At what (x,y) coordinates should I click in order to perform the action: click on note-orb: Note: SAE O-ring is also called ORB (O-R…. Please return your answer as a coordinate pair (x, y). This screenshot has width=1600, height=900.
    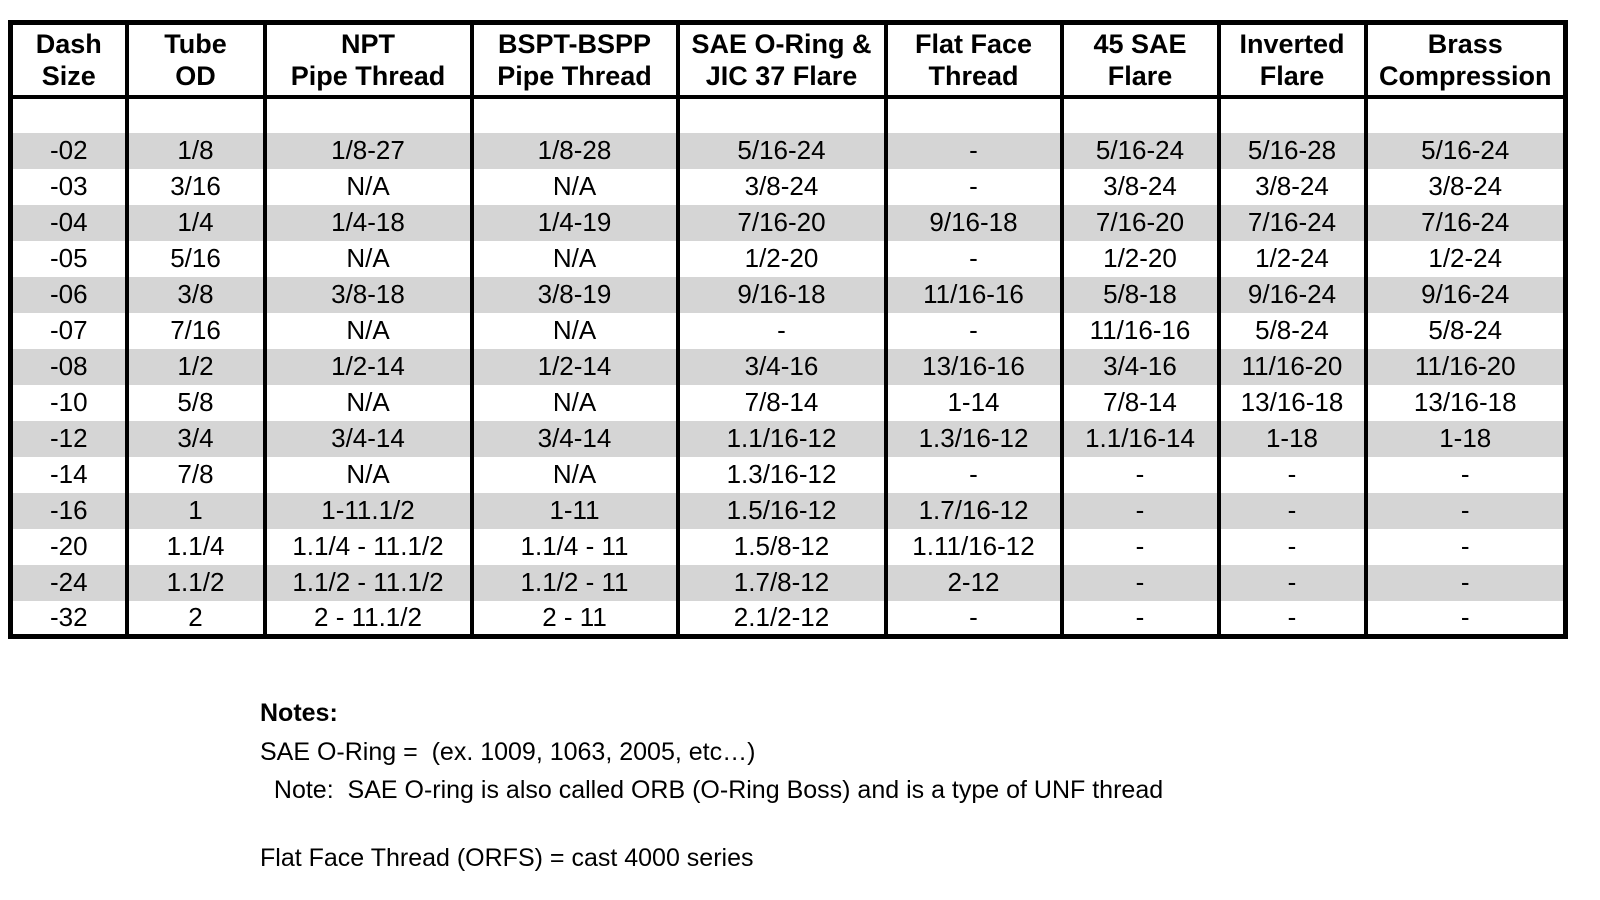
    Looking at the image, I should click on (712, 790).